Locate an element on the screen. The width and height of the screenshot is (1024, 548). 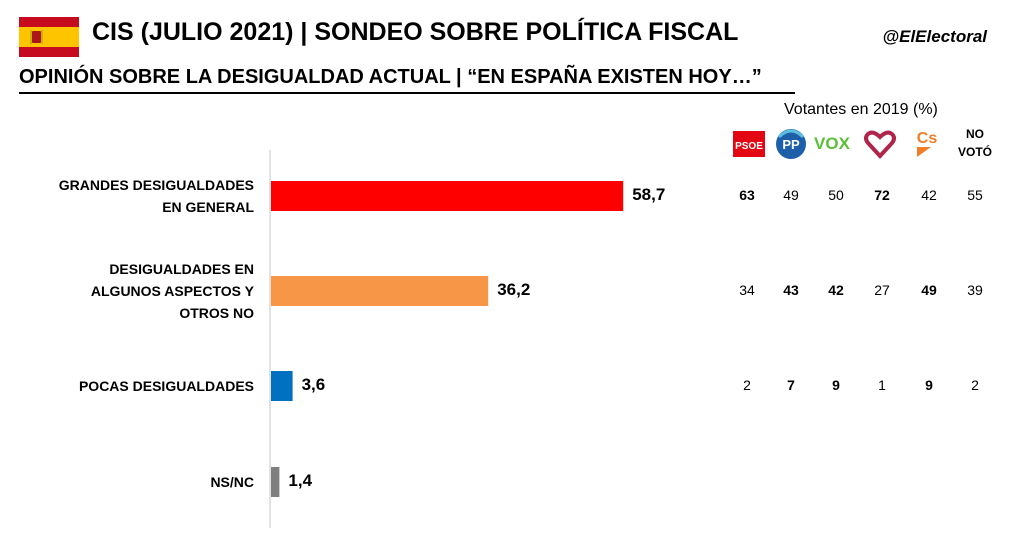
category-label-line: GRANDES DESIGUALDADES is located at coordinates (156, 185).